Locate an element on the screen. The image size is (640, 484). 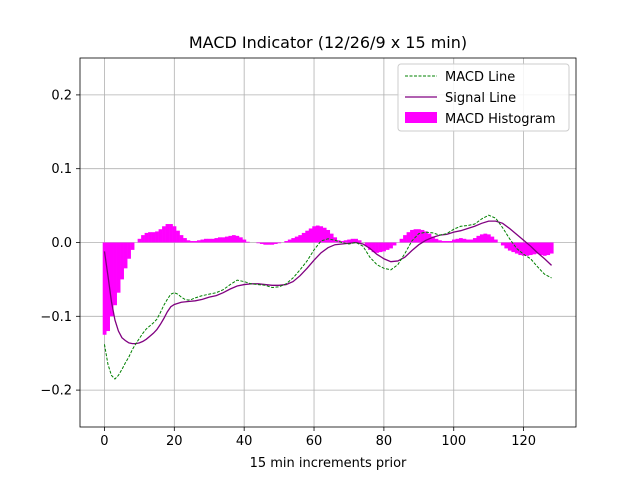
legend-macd-histogram-label: MACD Histogram is located at coordinates (500, 119).